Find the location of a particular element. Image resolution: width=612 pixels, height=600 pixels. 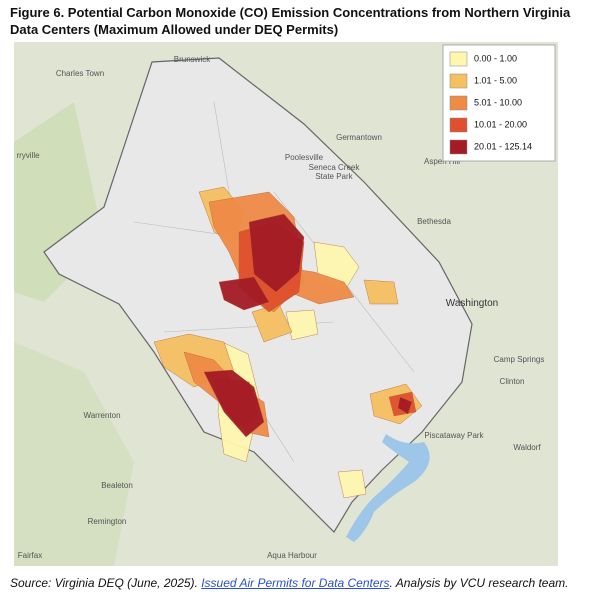

place-label: Bealeton is located at coordinates (117, 485).